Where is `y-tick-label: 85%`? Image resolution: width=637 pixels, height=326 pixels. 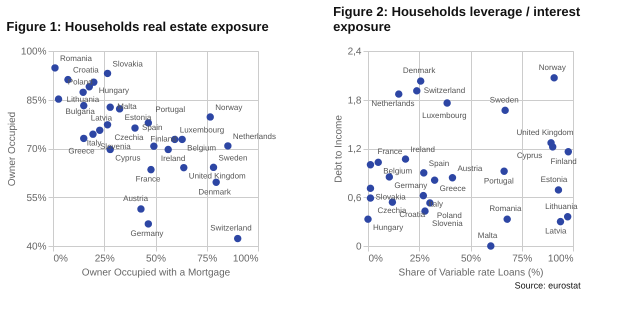
y-tick-label: 85% is located at coordinates (36, 100).